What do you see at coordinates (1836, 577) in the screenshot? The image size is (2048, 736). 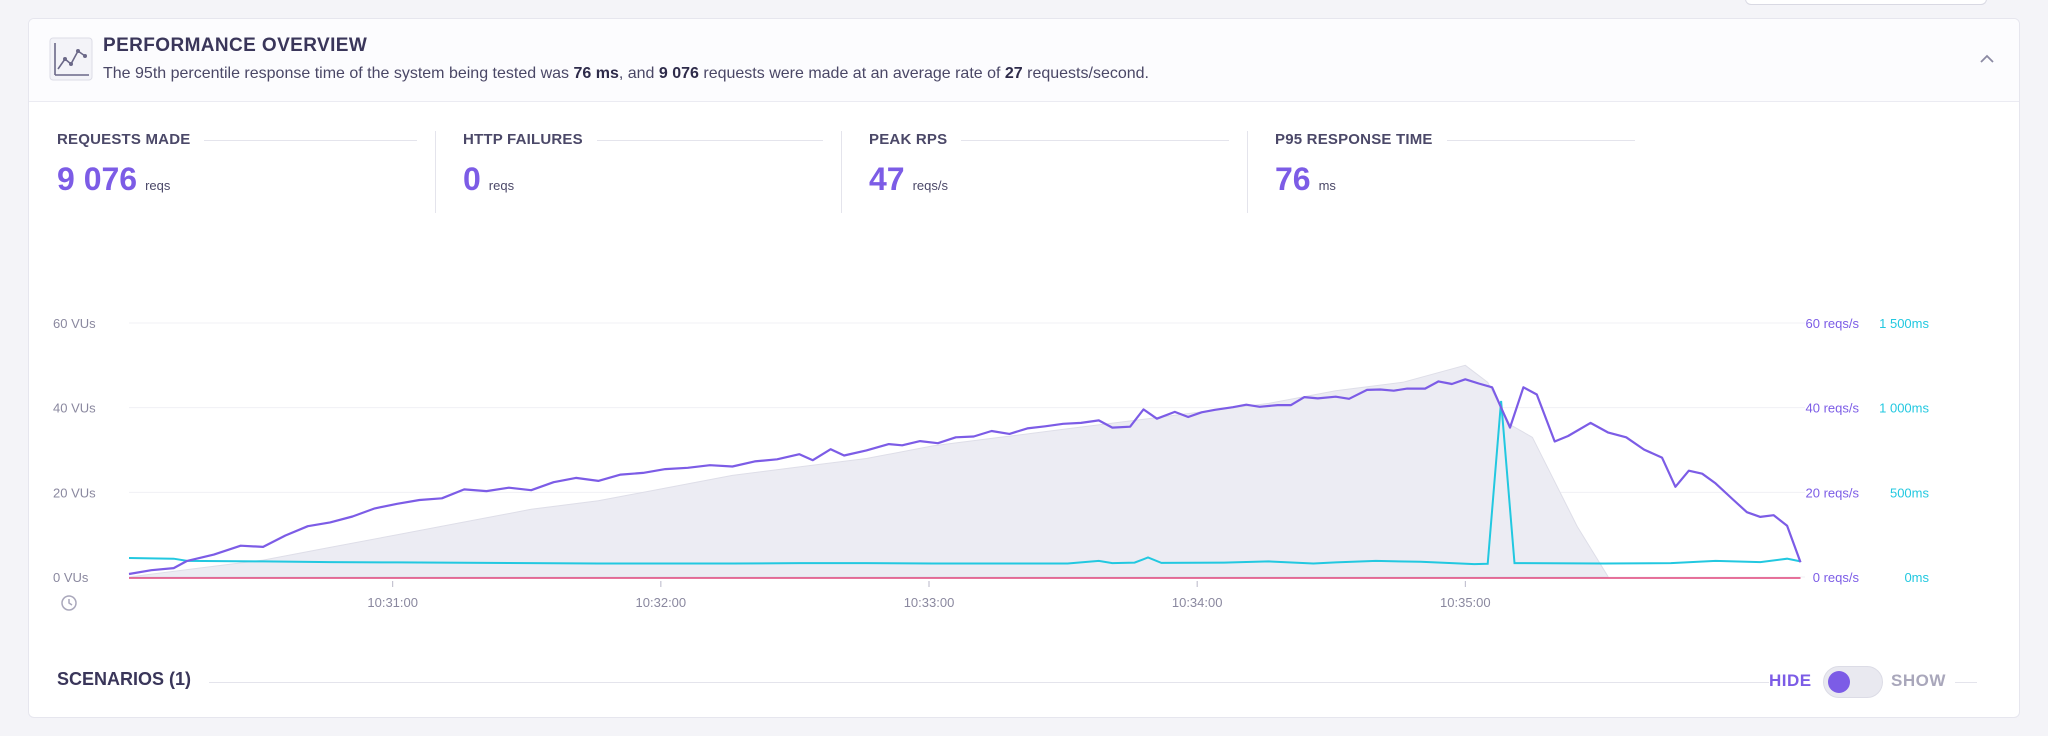 I see `y-right-rps-tick-label: 0 reqs/s` at bounding box center [1836, 577].